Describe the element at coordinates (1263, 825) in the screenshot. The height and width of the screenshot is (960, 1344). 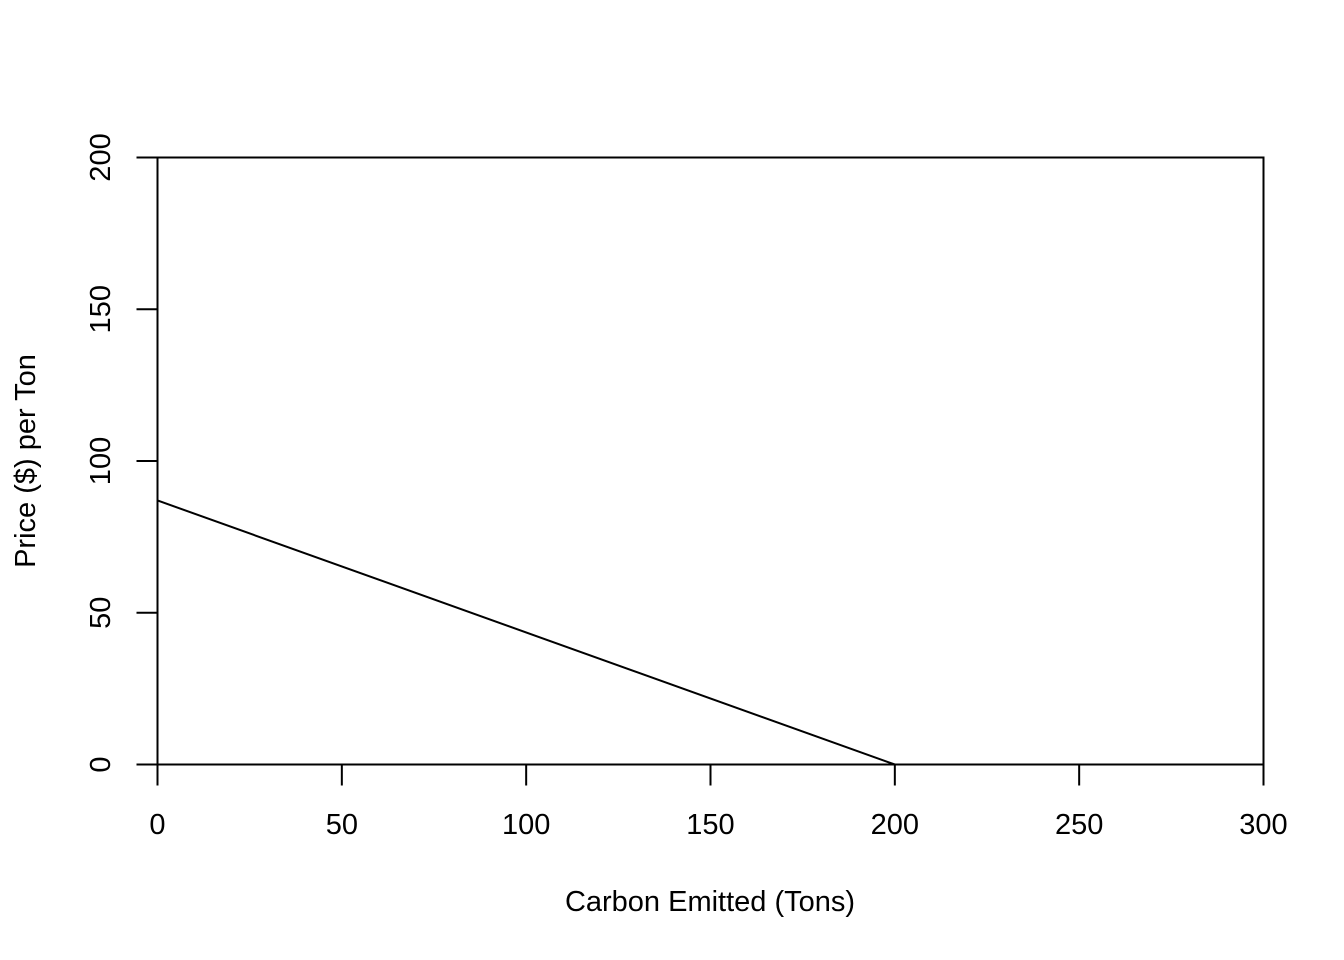
I see `x-tick-label-300: 300` at that location.